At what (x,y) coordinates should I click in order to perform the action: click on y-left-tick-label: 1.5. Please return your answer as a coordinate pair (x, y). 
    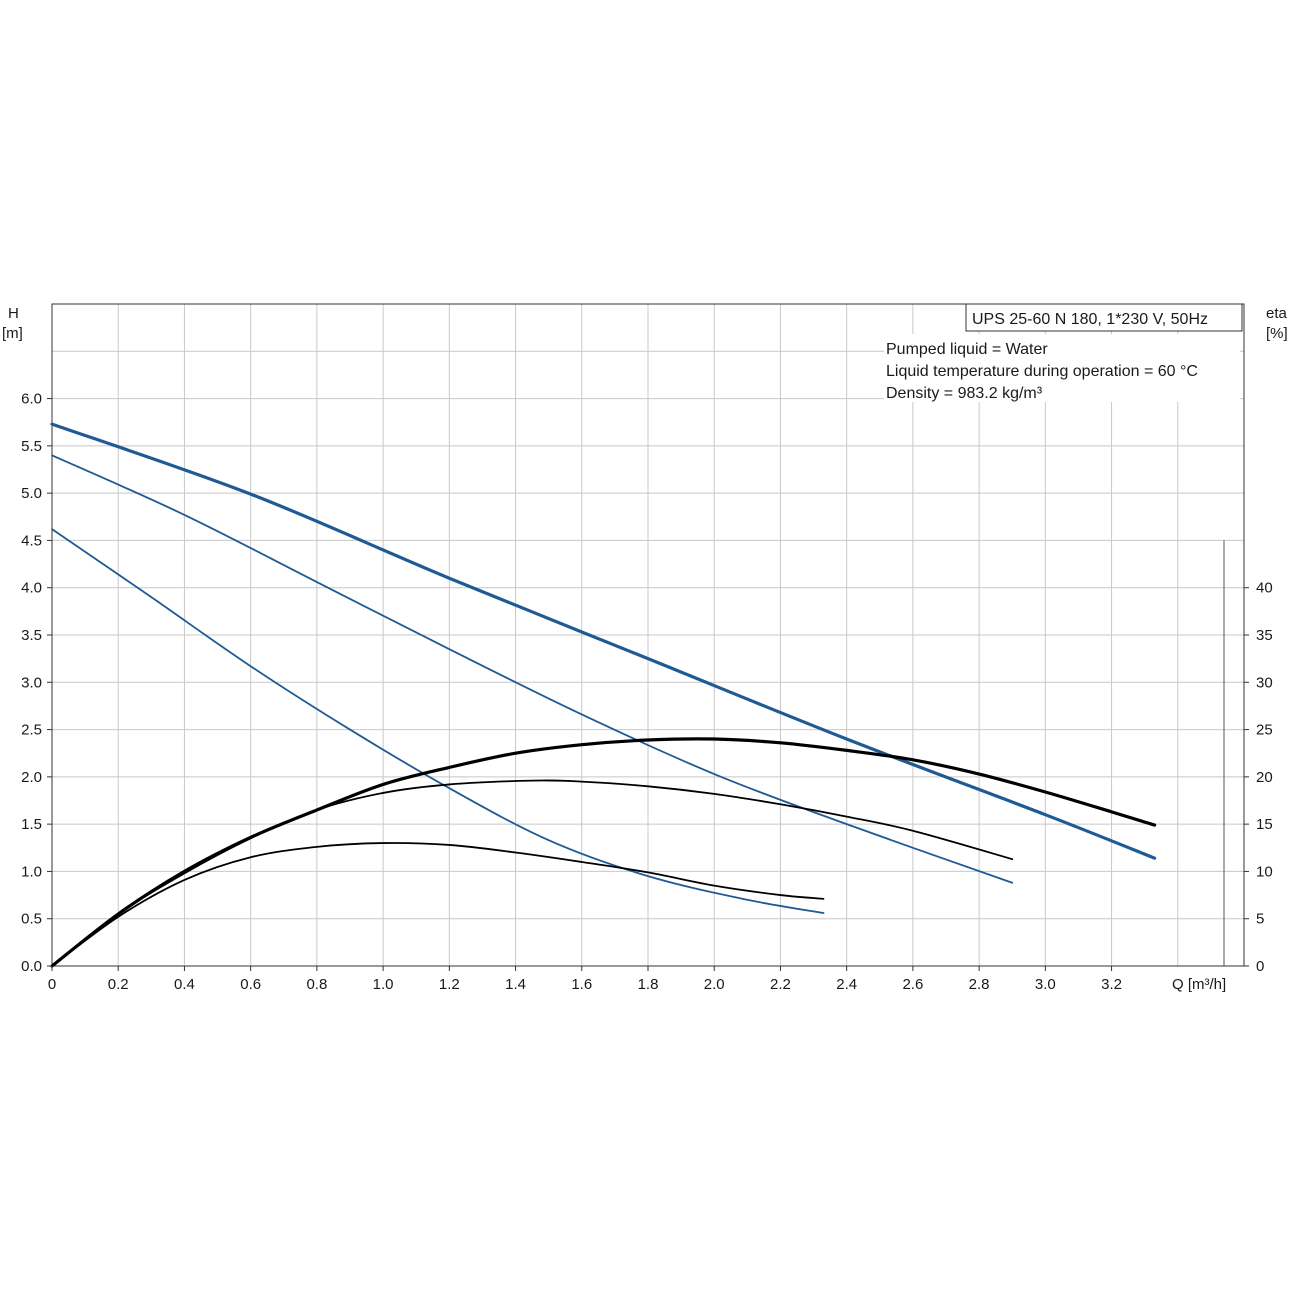
    Looking at the image, I should click on (31, 824).